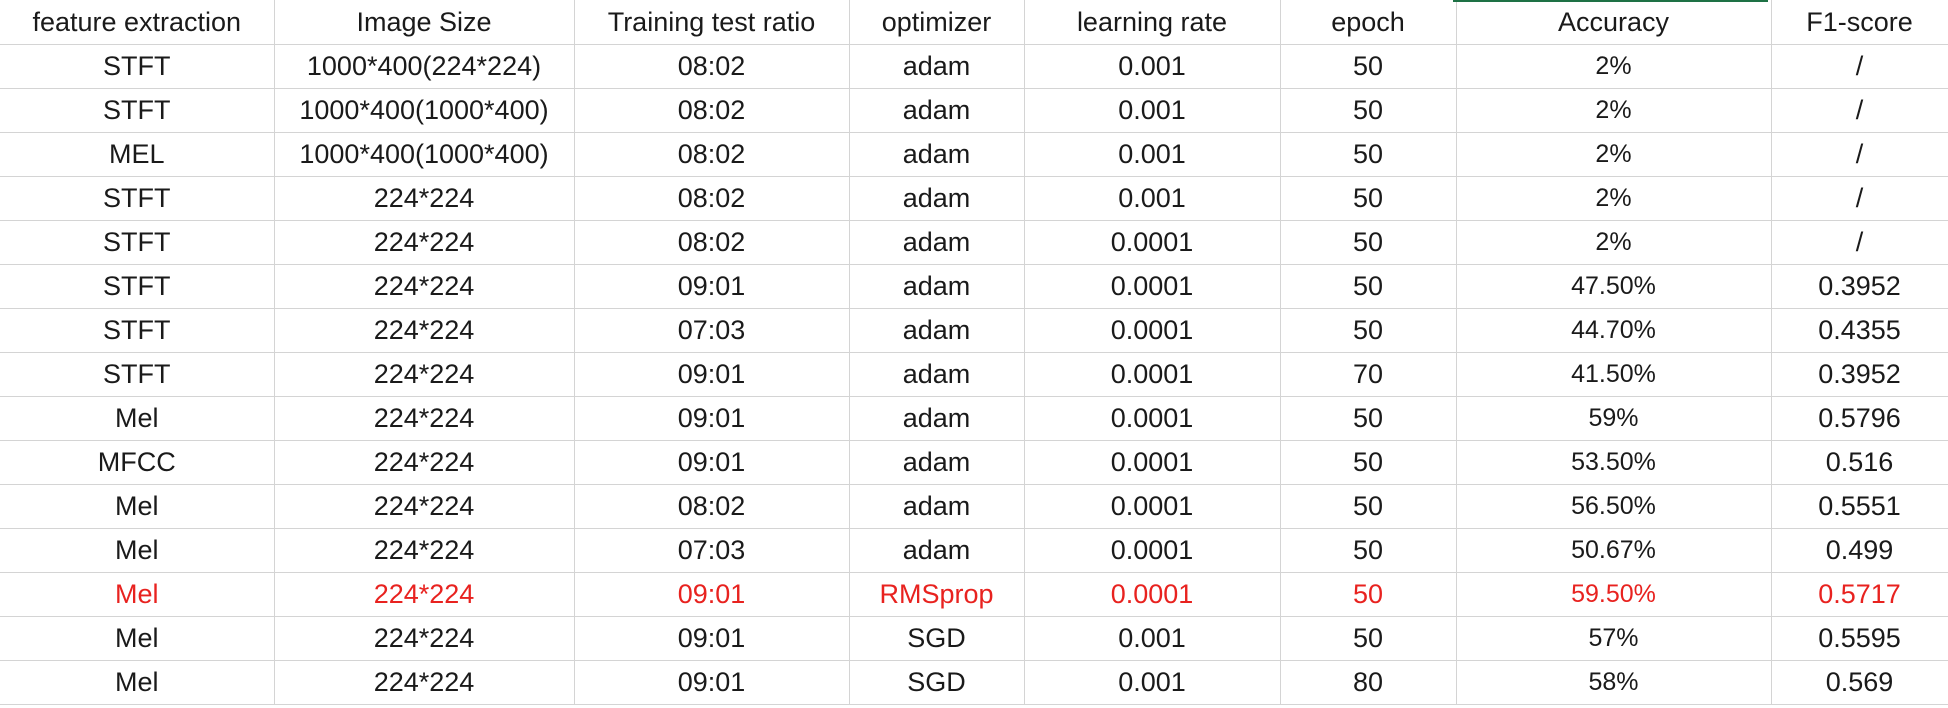  Describe the element at coordinates (137, 462) in the screenshot. I see `cell-feature-extraction: MFCC` at that location.